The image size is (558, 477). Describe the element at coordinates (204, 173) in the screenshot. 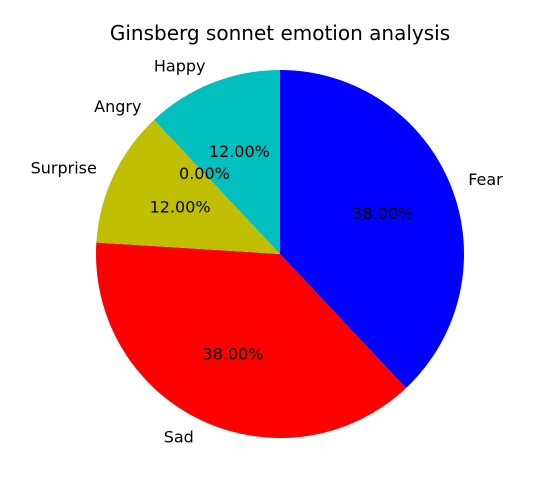

I see `slice-percent-angry: 0.00%` at that location.